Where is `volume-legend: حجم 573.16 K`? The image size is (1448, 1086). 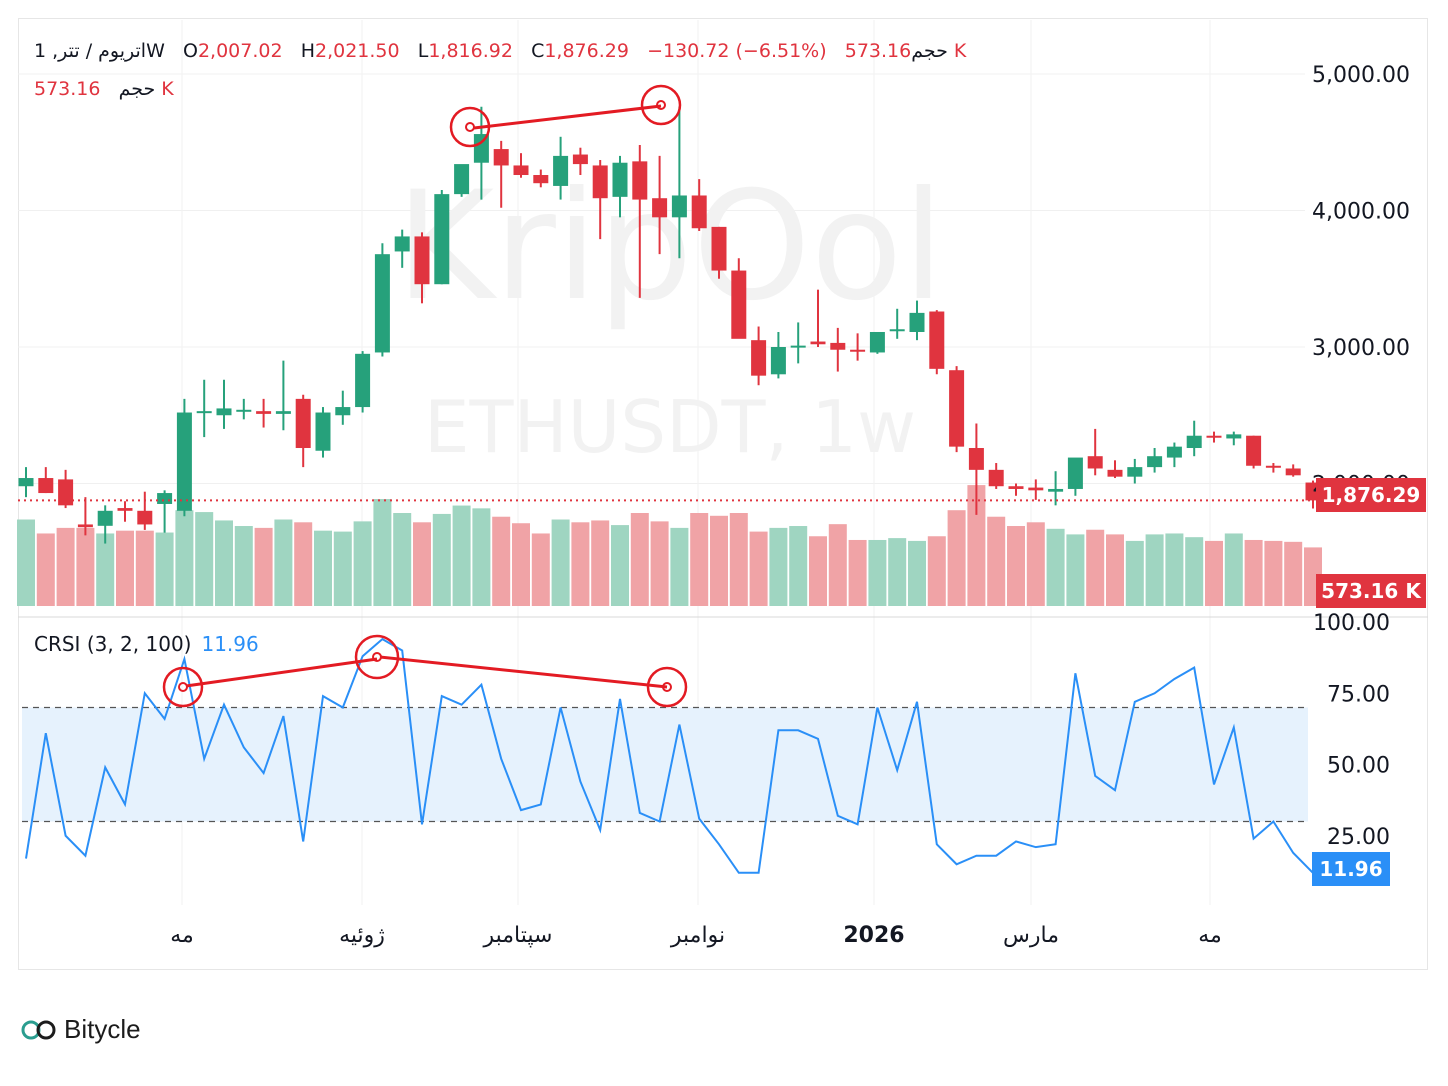 volume-legend: حجم 573.16 K is located at coordinates (104, 89).